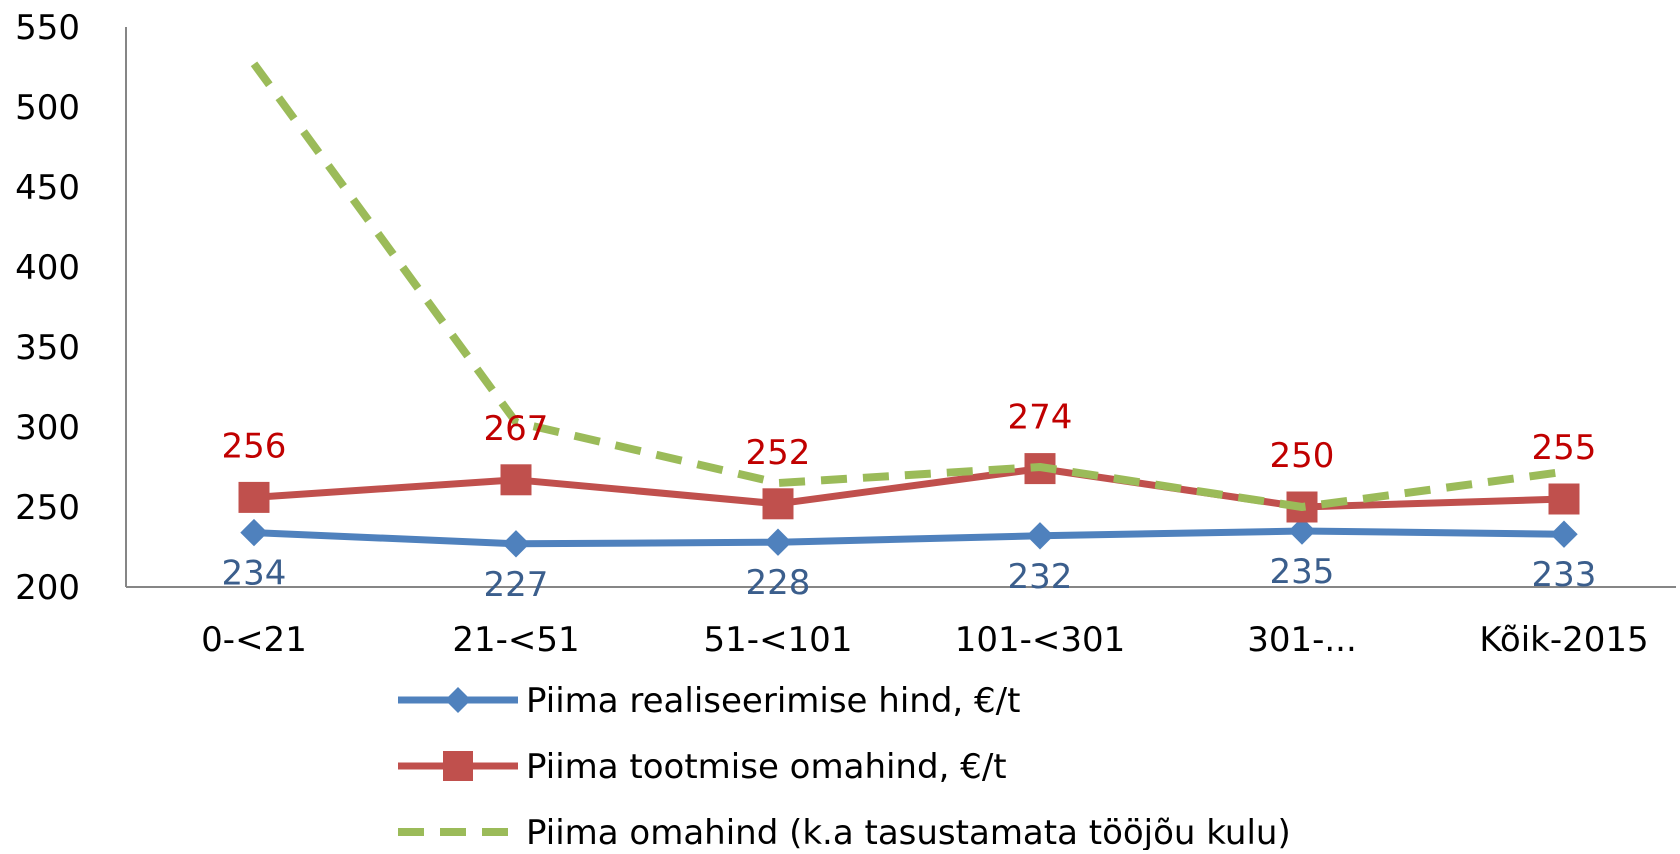 The width and height of the screenshot is (1680, 854). Describe the element at coordinates (47, 108) in the screenshot. I see `y-tick-label: 500` at that location.